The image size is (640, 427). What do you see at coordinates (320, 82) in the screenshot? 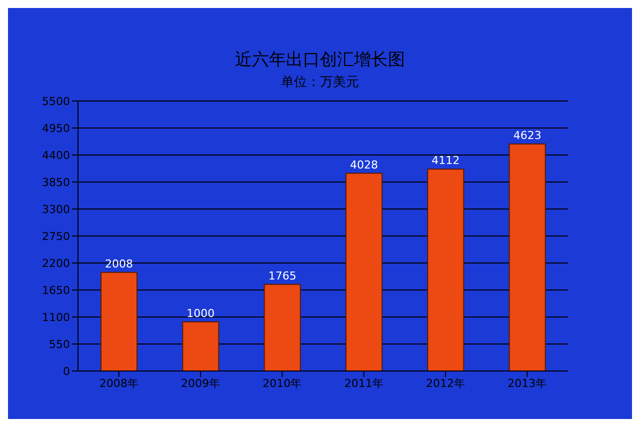
I see `chart-subtitle: 单位：万美元` at bounding box center [320, 82].